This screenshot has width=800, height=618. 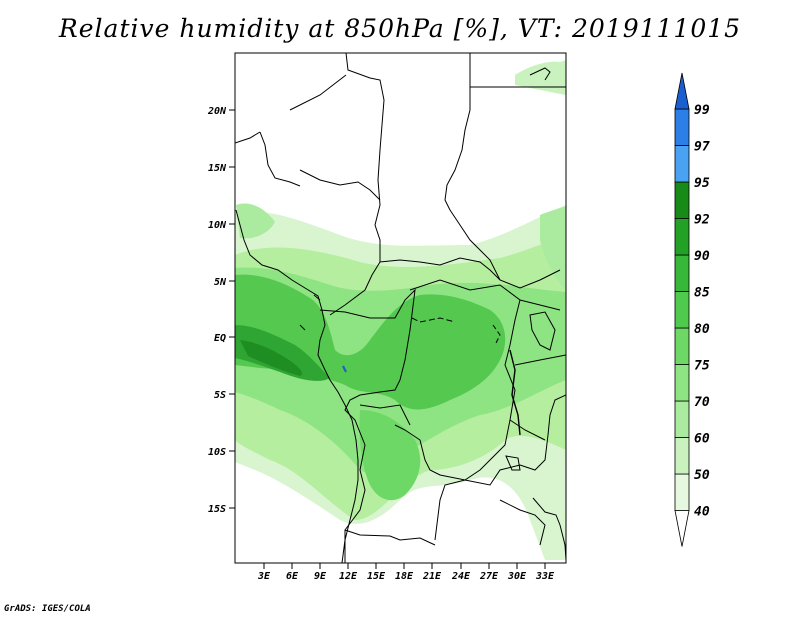 What do you see at coordinates (220, 338) in the screenshot?
I see `lat-label-eq: EQ` at bounding box center [220, 338].